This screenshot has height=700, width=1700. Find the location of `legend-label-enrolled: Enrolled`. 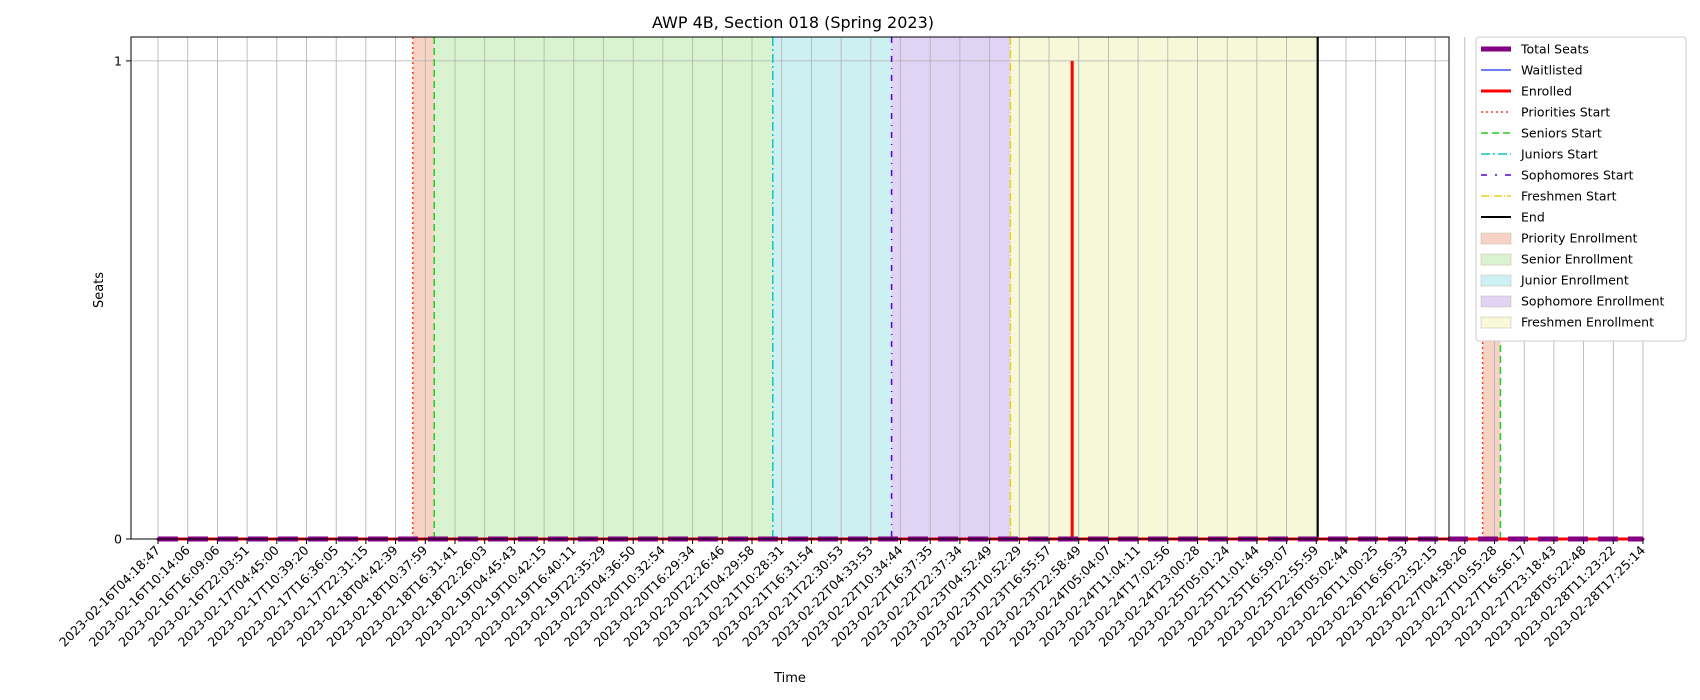

legend-label-enrolled: Enrolled is located at coordinates (1546, 91).